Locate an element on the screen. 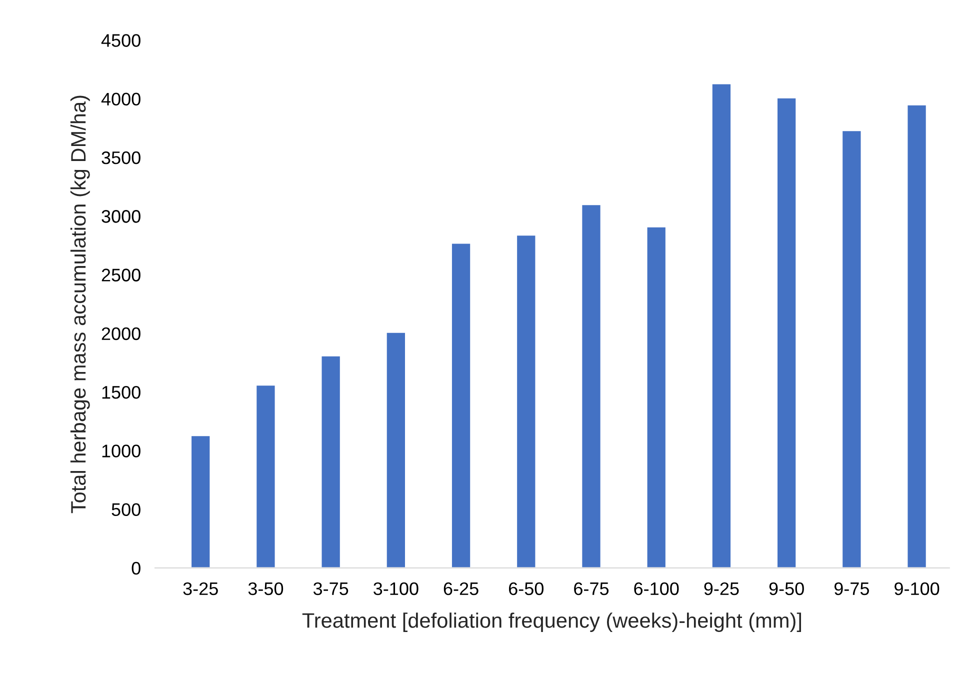 The height and width of the screenshot is (681, 957). x-tick-label: 6-75 is located at coordinates (591, 589).